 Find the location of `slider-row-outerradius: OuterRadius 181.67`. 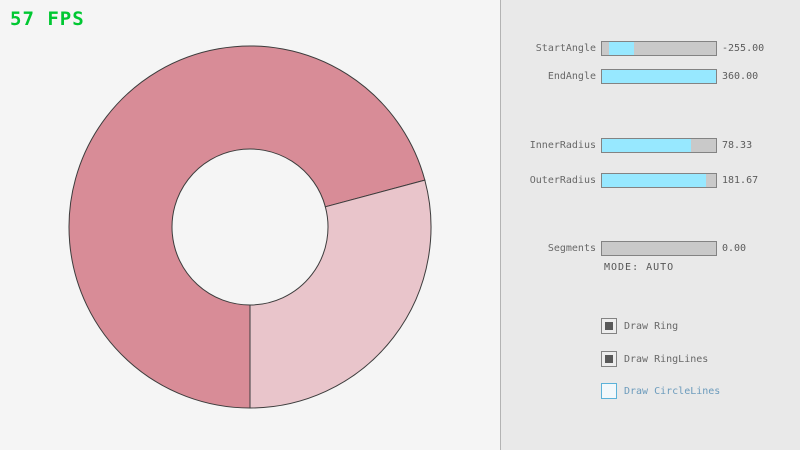

slider-row-outerradius: OuterRadius 181.67 is located at coordinates (650, 180).